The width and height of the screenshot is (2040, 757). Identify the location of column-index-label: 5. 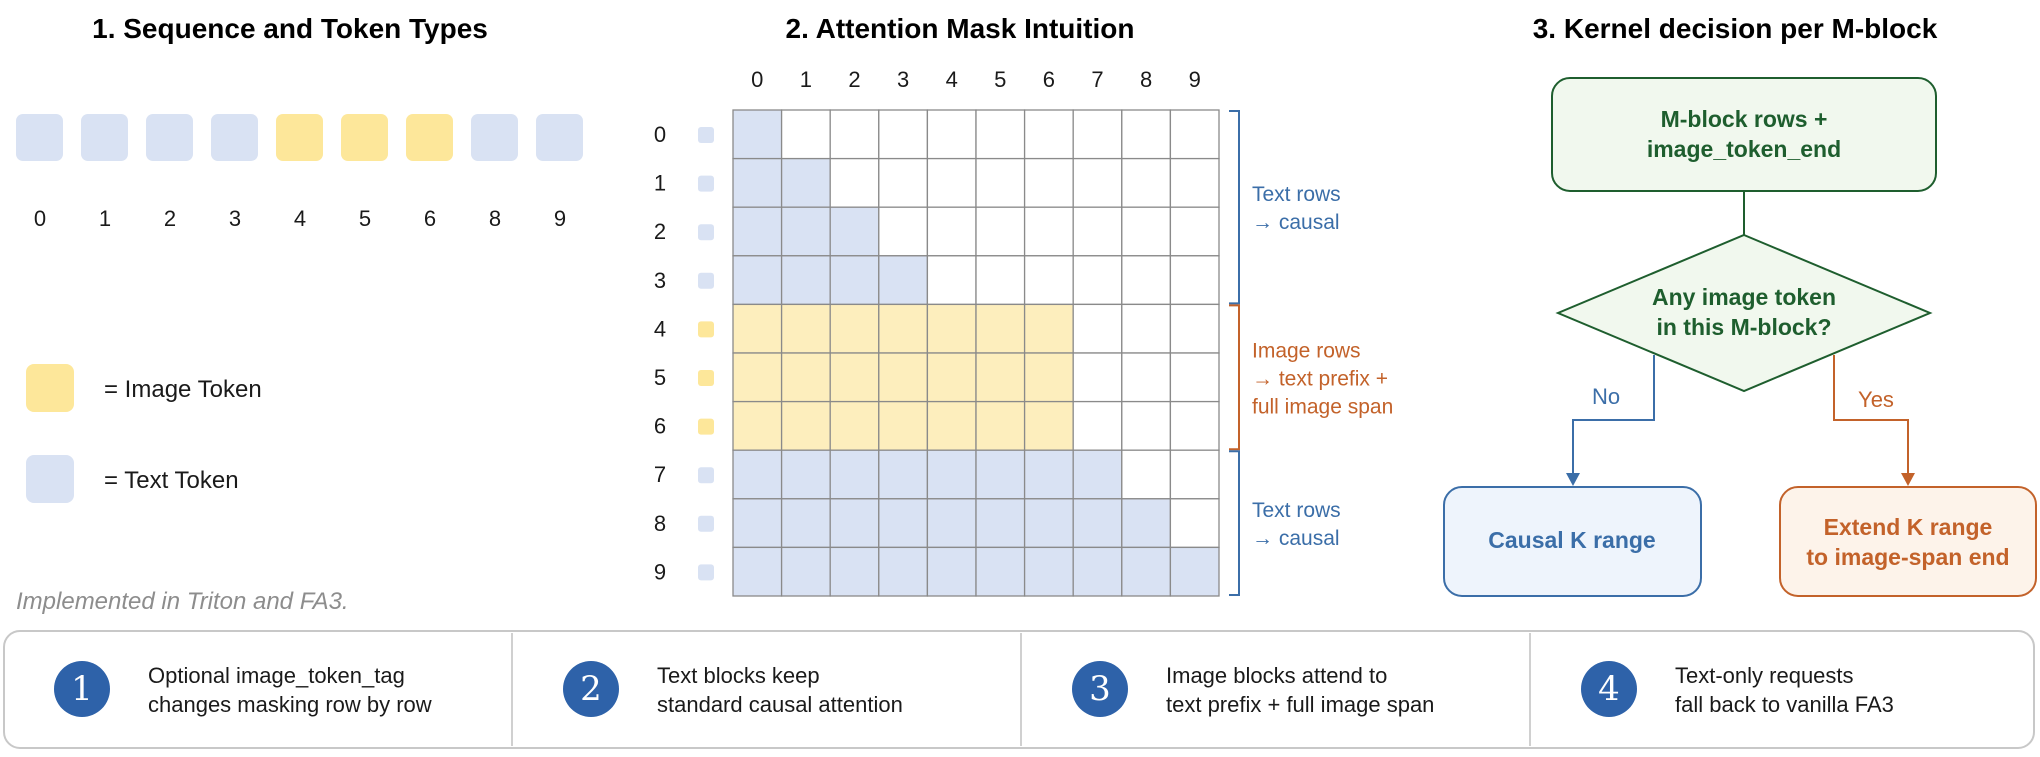
(1000, 79).